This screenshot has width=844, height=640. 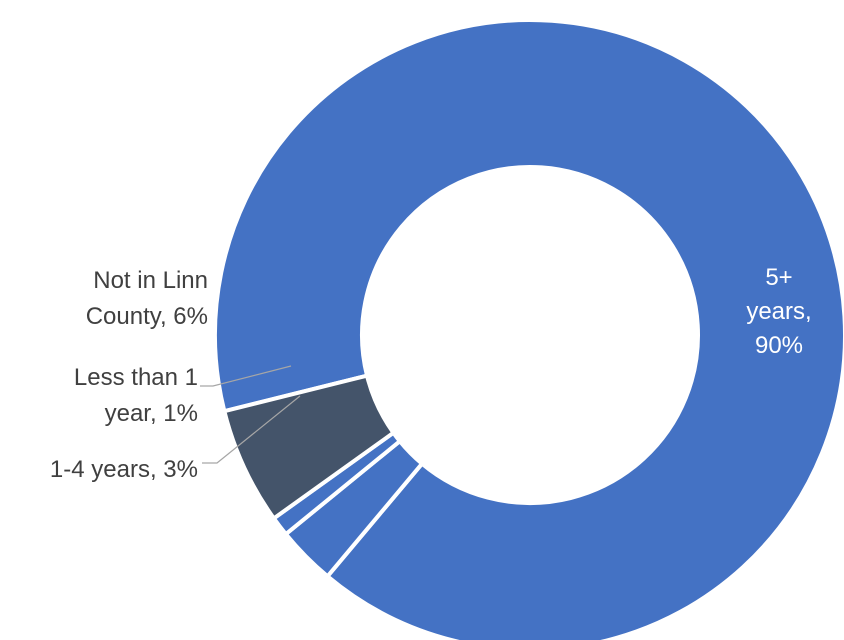 What do you see at coordinates (779, 345) in the screenshot?
I see `data-label-line: 90%` at bounding box center [779, 345].